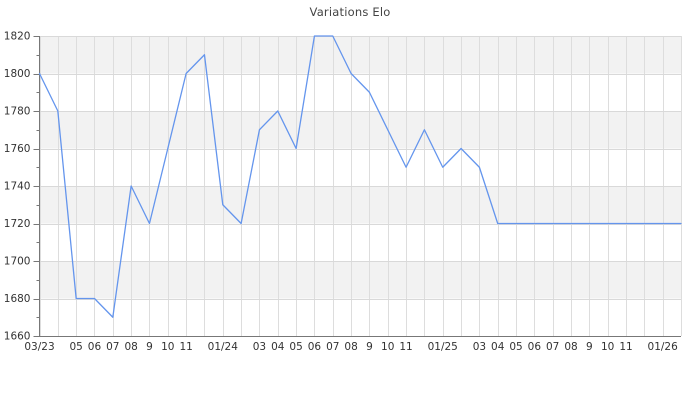  I want to click on y-axis-labels: 1660 1680 1700 1720 1740 1760 1780 1800 1820, so click(17, 187).